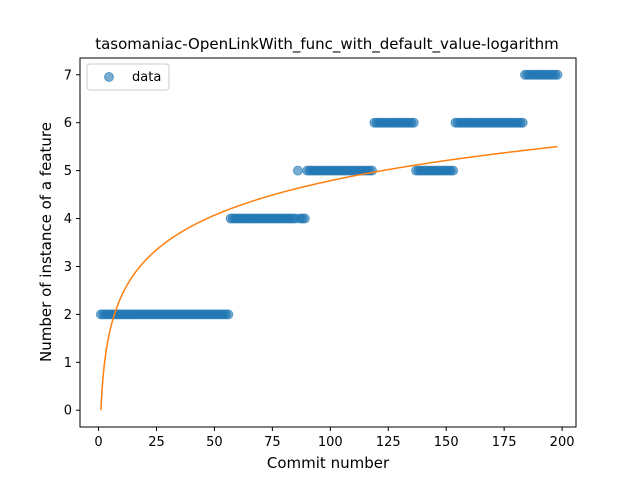 The height and width of the screenshot is (480, 640). Describe the element at coordinates (68, 171) in the screenshot. I see `y-tick-label: 5` at that location.